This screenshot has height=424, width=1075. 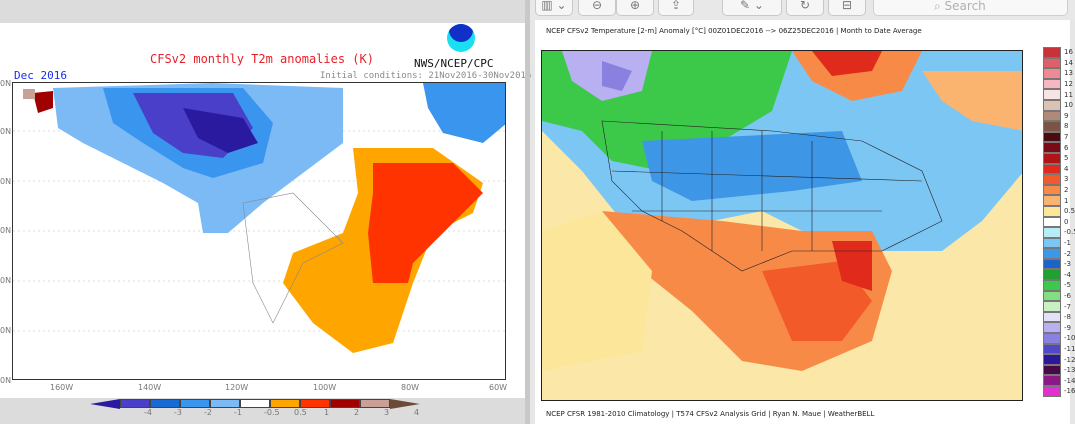 What do you see at coordinates (1067, 285) in the screenshot?
I see `colorbar-label: -5` at bounding box center [1067, 285].